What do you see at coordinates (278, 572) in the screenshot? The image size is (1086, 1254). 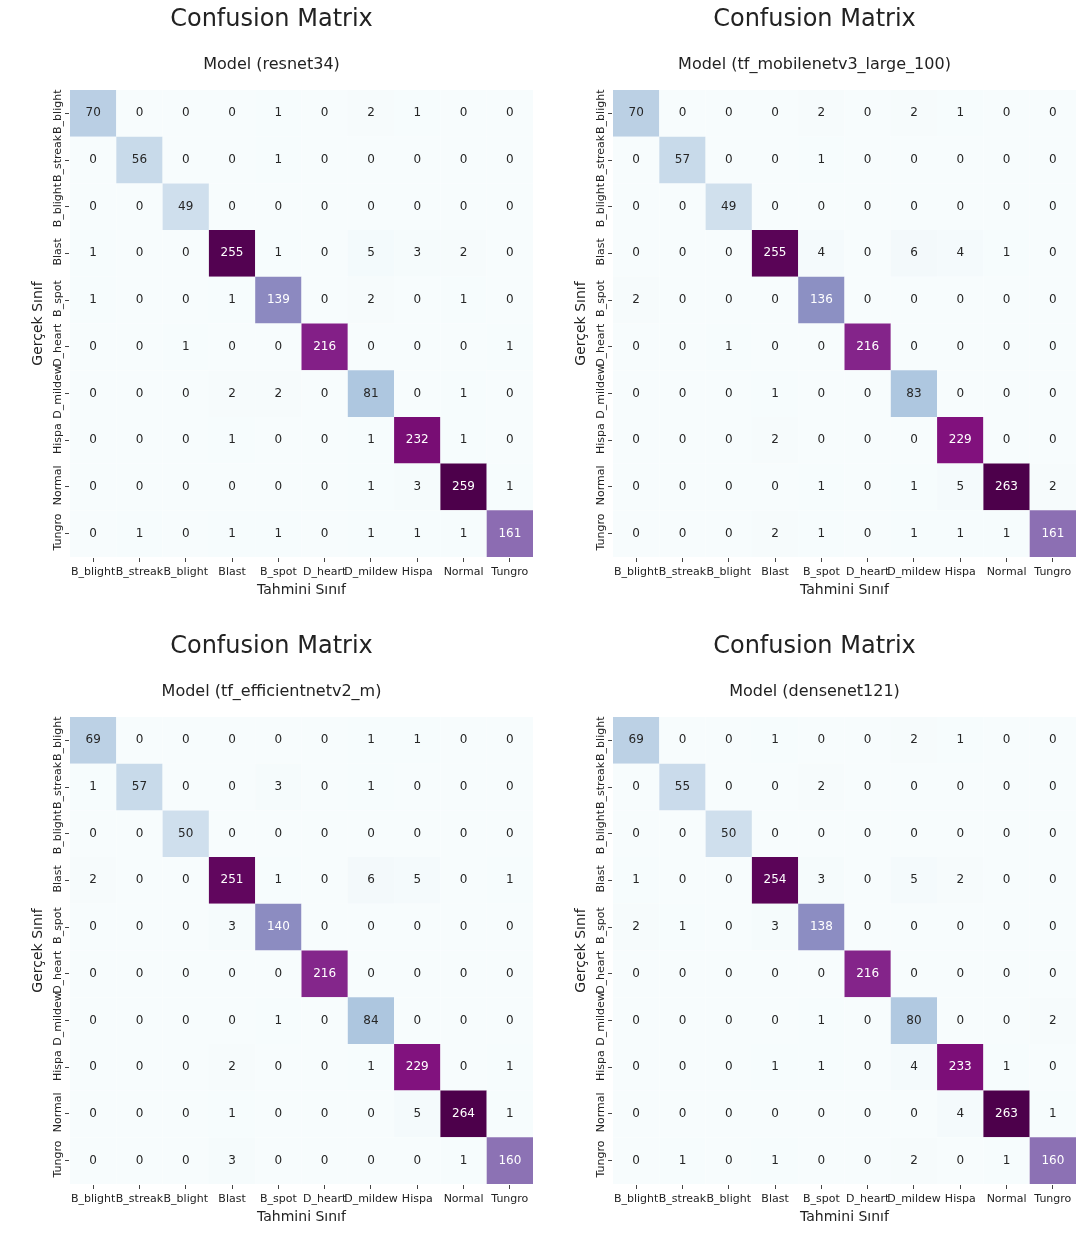 I see `x-tick-label: B_spot` at bounding box center [278, 572].